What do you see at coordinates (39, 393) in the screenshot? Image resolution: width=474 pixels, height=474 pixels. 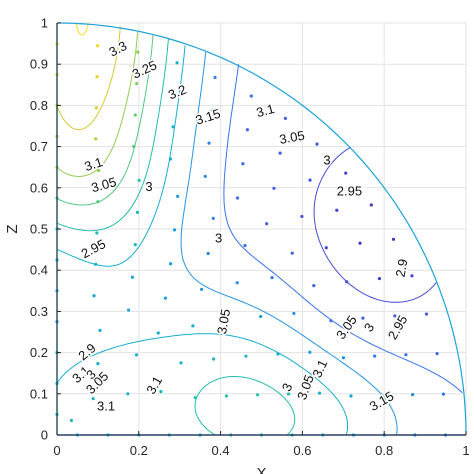 I see `y-tick-label: 0.1` at bounding box center [39, 393].